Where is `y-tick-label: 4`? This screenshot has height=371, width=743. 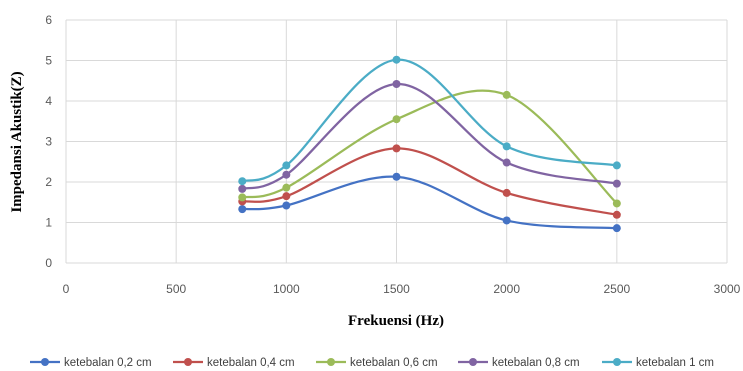
y-tick-label: 4 is located at coordinates (48, 101).